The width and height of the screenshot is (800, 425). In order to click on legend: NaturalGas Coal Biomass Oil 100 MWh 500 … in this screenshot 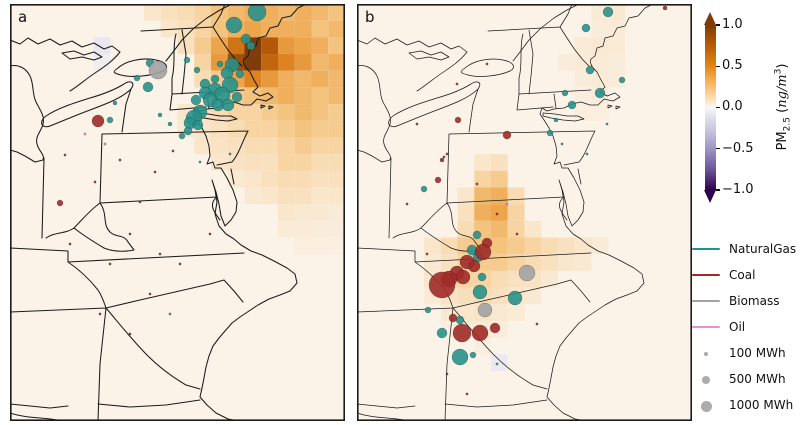, I will do `click(745, 327)`.